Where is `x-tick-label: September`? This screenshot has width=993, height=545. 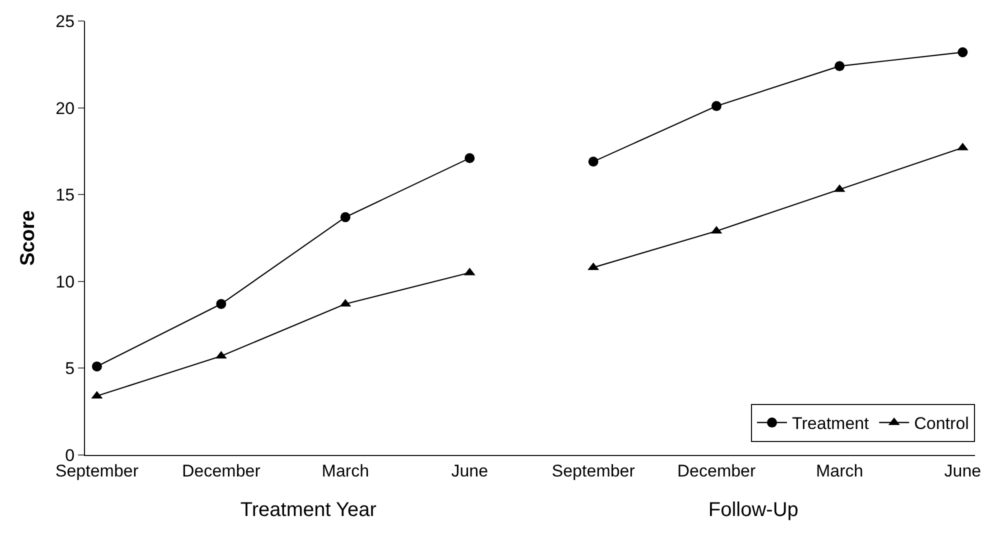 x-tick-label: September is located at coordinates (594, 470).